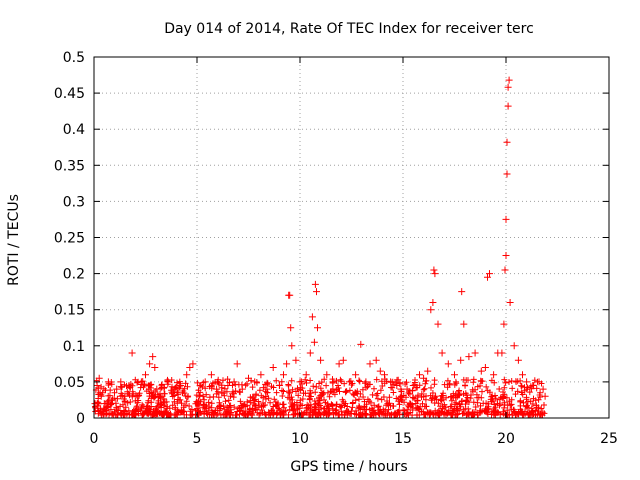 The height and width of the screenshot is (480, 640). I want to click on x-tick-label: 0, so click(94, 439).